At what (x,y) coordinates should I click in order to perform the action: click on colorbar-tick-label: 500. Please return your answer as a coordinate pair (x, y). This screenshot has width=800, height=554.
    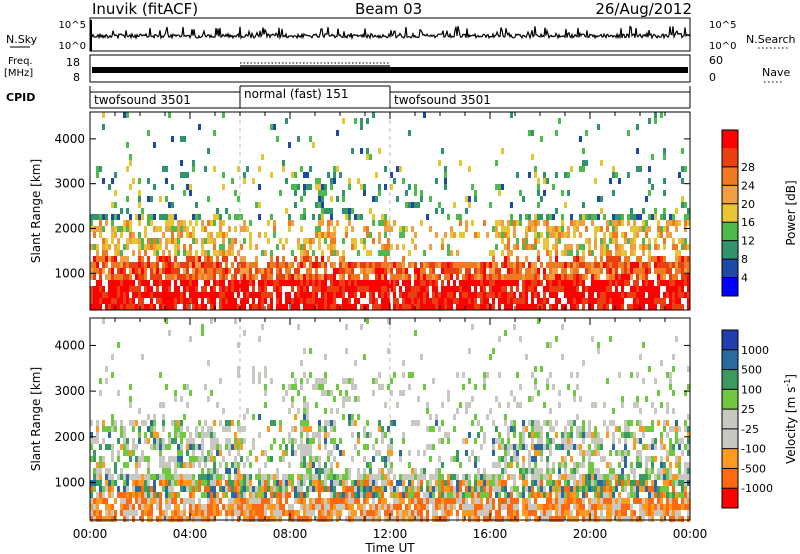
    Looking at the image, I should click on (751, 370).